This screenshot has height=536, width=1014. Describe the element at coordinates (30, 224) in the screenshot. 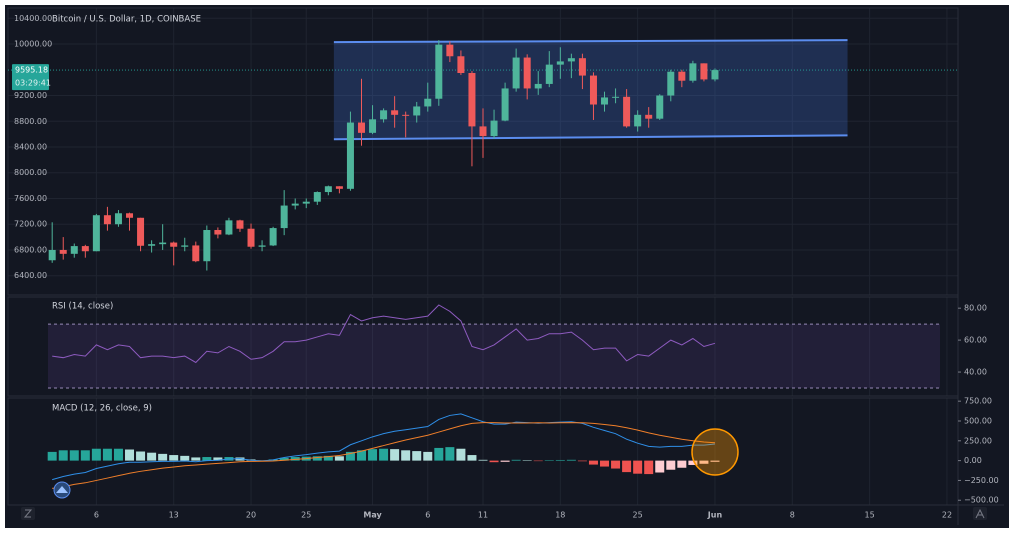

I see `y-tick-label: 7200.00` at that location.